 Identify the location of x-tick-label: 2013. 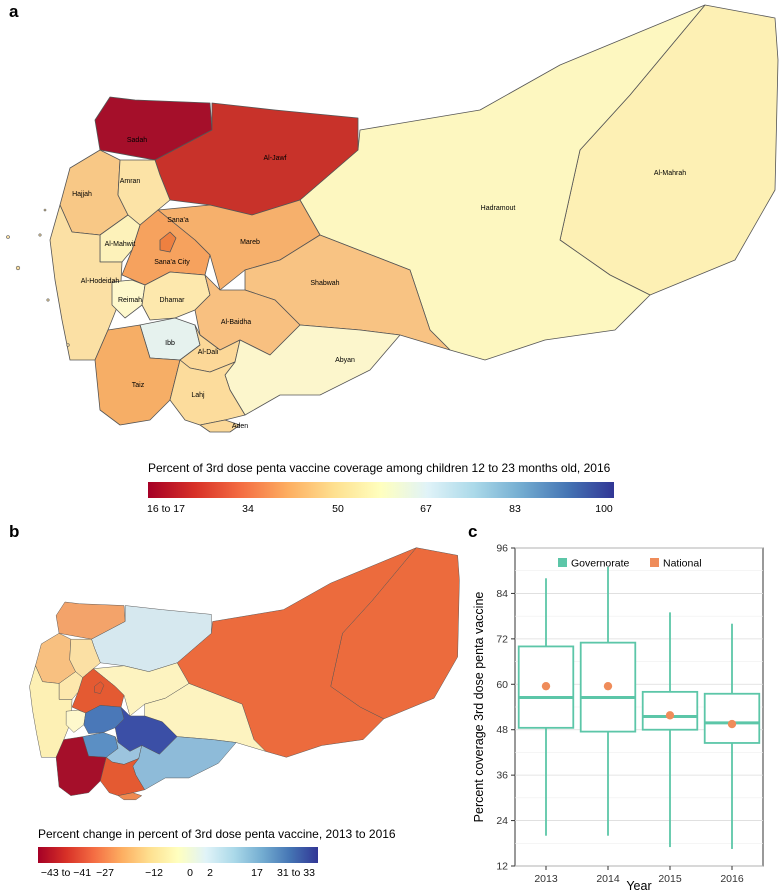
(546, 879).